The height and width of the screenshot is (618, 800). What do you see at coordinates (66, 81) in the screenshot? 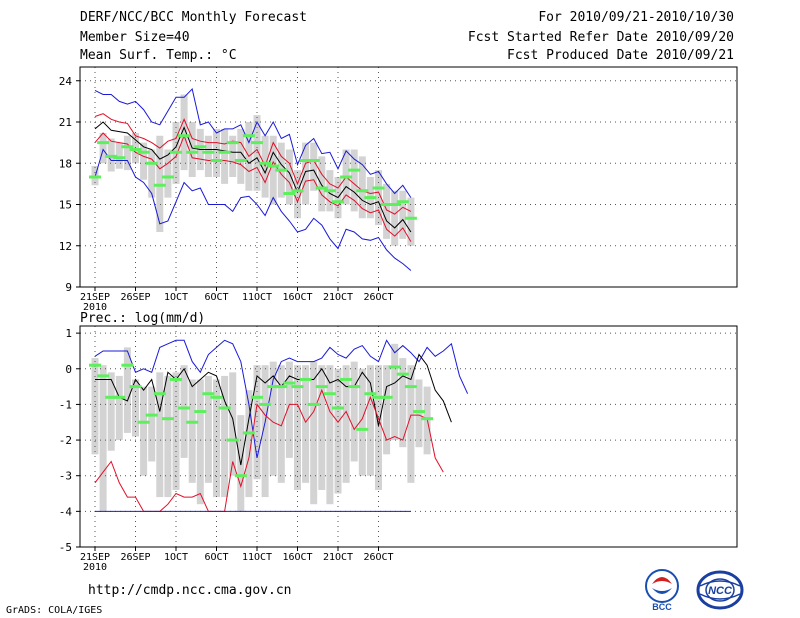
I see `y-tick-label: 24` at bounding box center [66, 81].